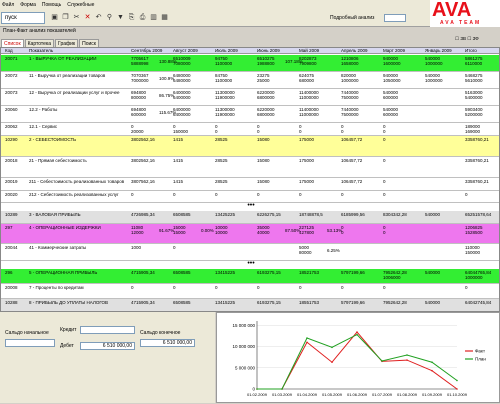 The width and height of the screenshot is (500, 404). Describe the element at coordinates (136, 247) in the screenshot. I see `cell-value: 1000` at that location.